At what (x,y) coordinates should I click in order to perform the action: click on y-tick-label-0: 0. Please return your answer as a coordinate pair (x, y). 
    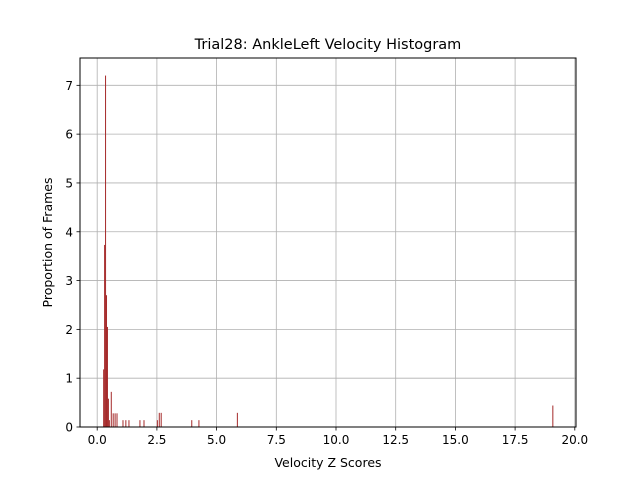
    Looking at the image, I should click on (69, 428).